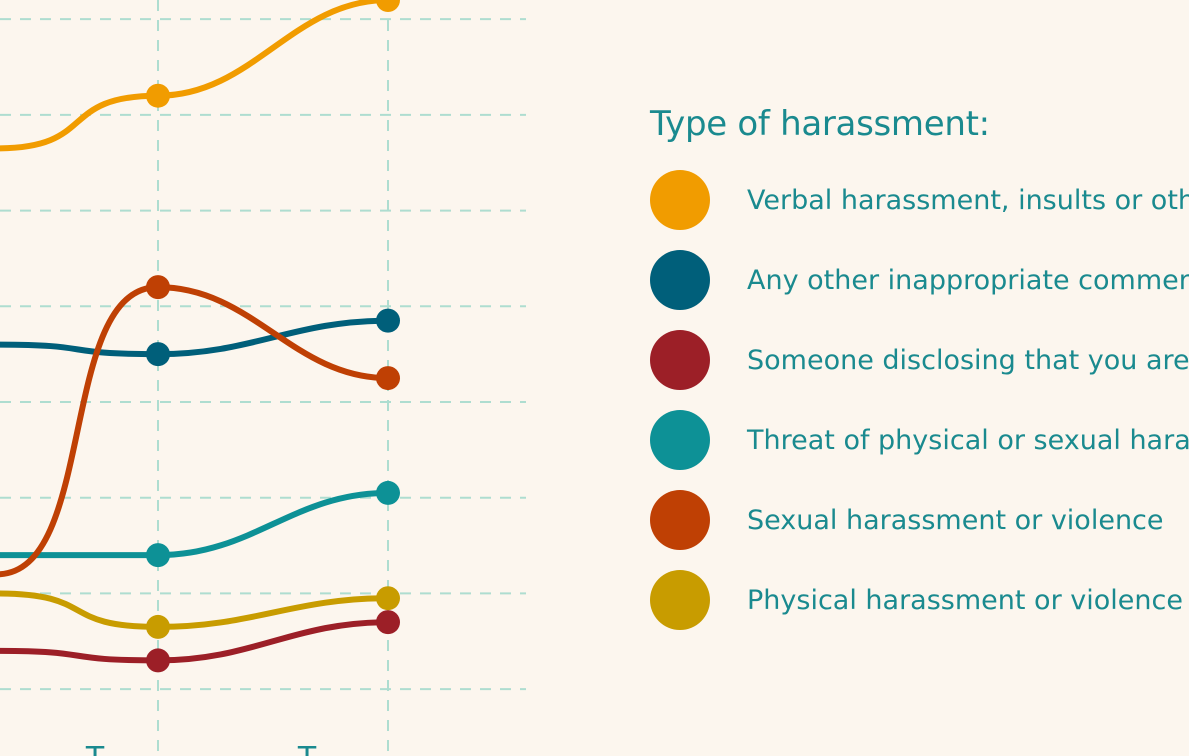  I want to click on legend-label: Verbal harassment, insults or othe, so click(968, 200).